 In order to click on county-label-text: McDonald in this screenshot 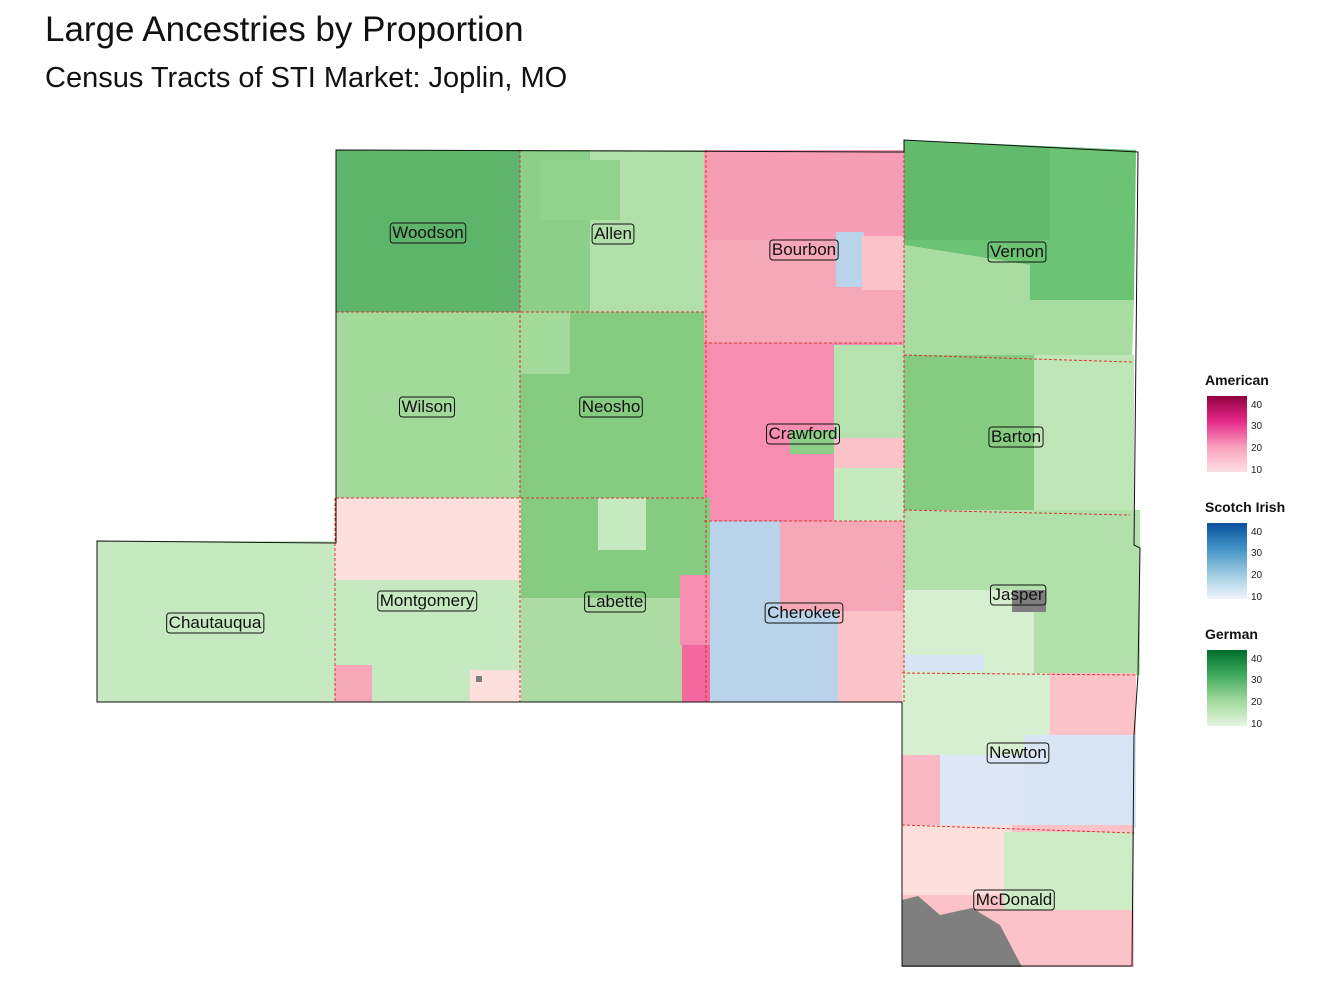, I will do `click(1014, 899)`.